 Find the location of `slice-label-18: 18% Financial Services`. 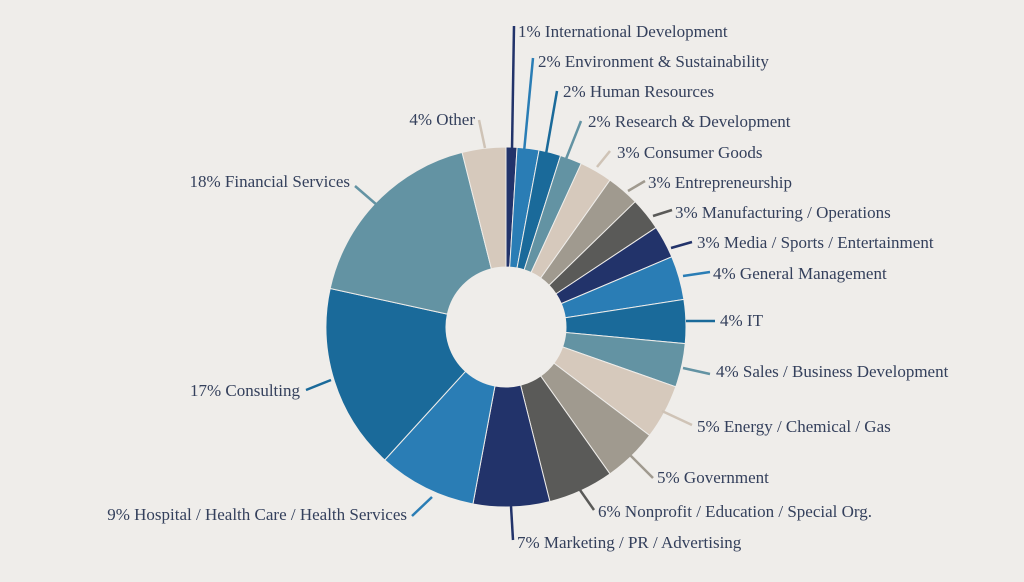

slice-label-18: 18% Financial Services is located at coordinates (269, 181).